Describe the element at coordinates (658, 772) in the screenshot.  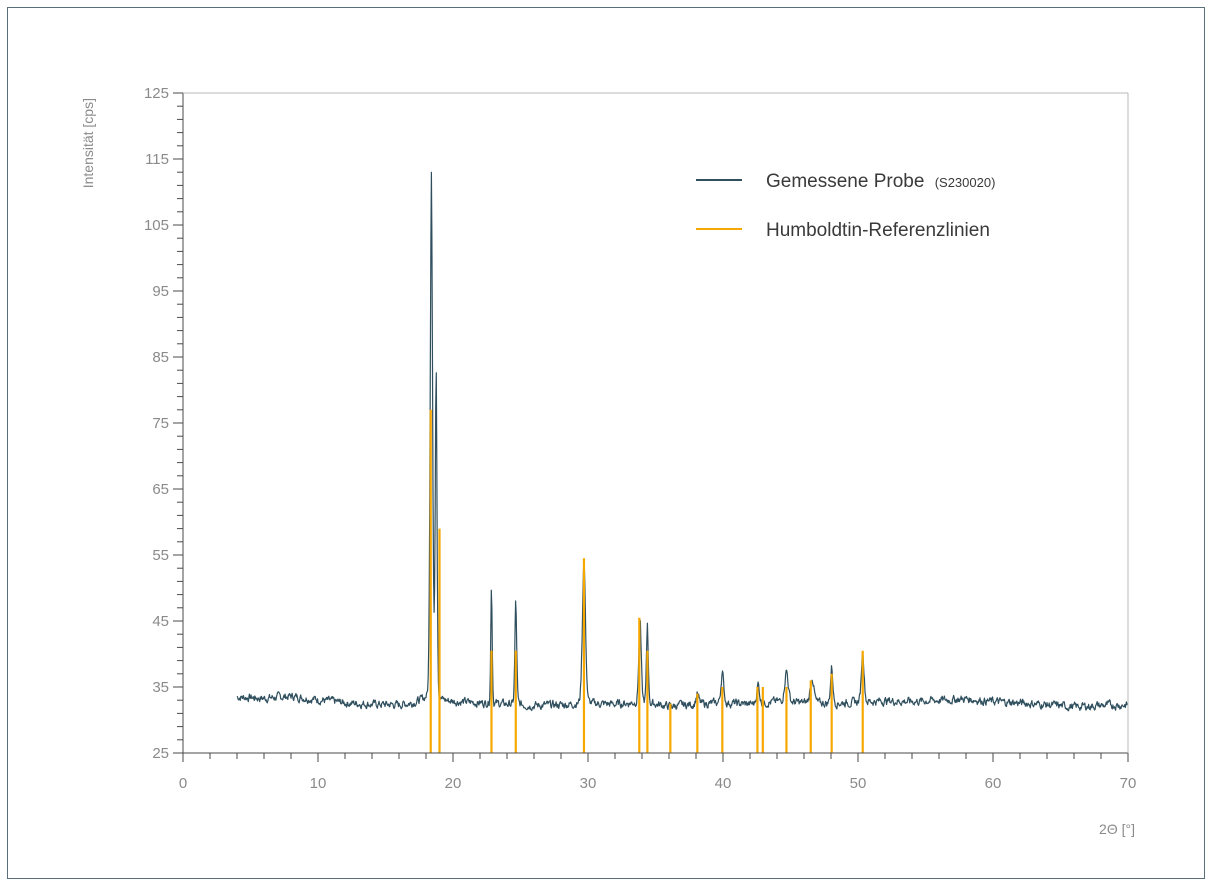
I see `x-tick-layer: 0 10 20 30 40 50 60 70` at that location.